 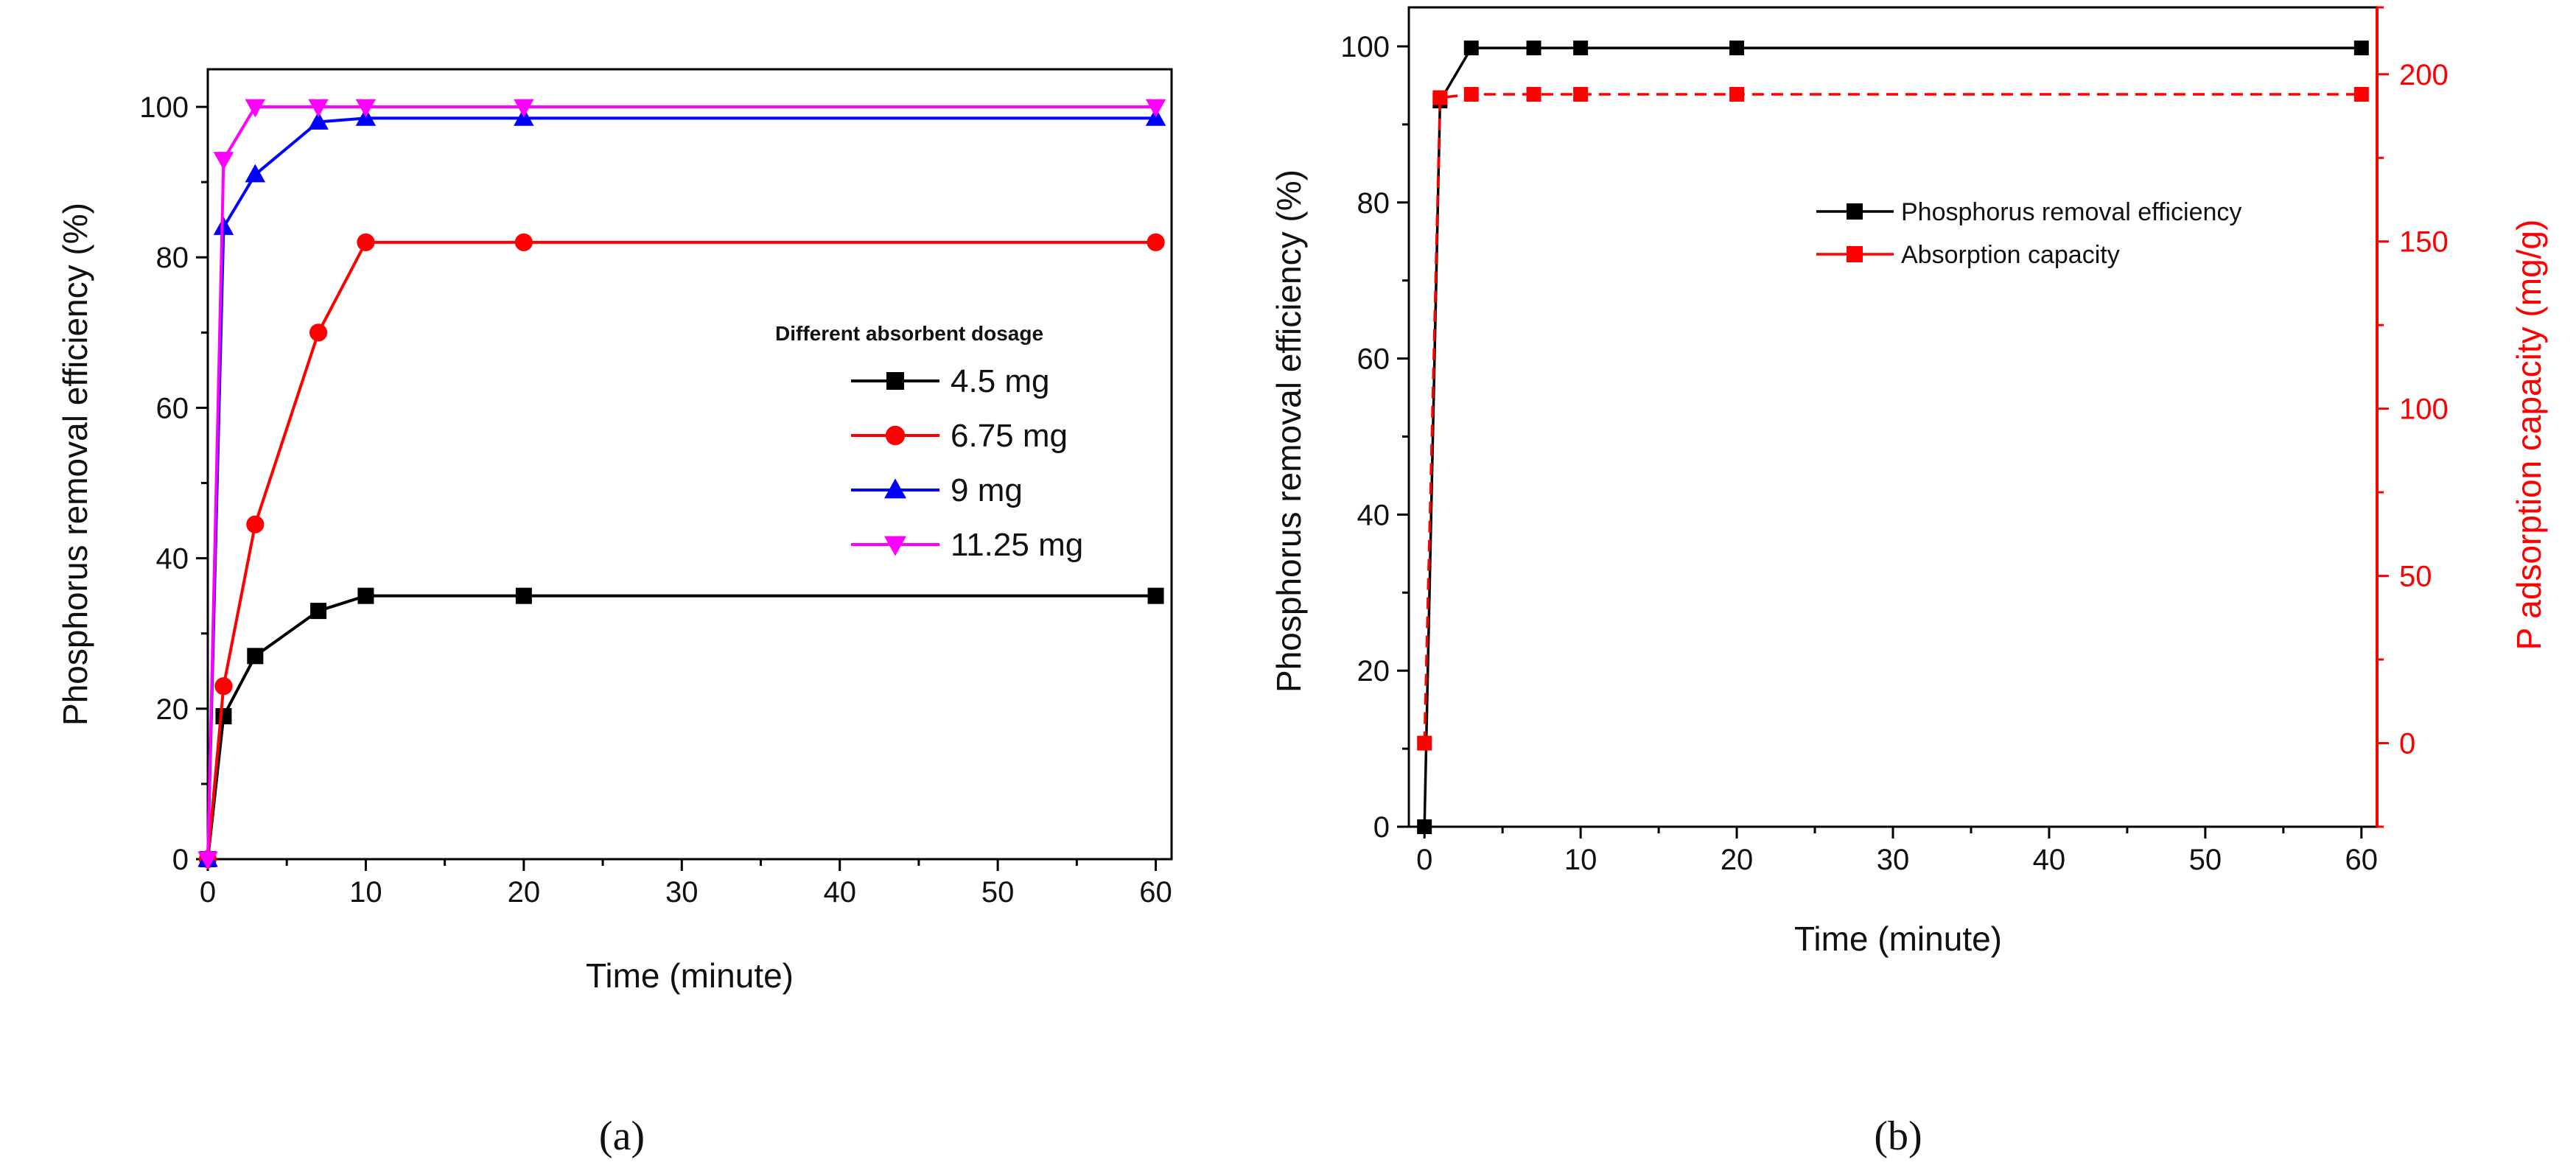 I want to click on x-tick-label-a: 10, so click(x=365, y=892).